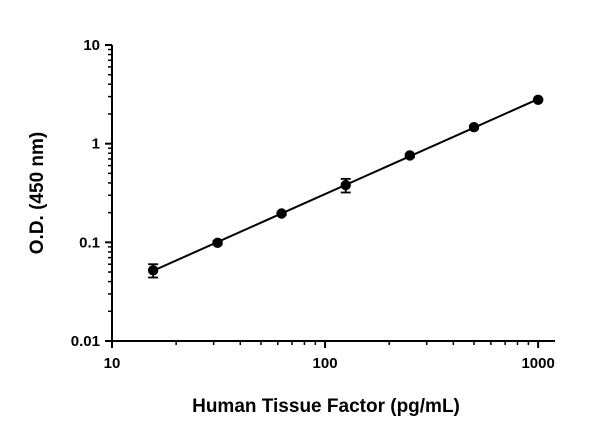 This screenshot has width=600, height=437. What do you see at coordinates (37, 193) in the screenshot?
I see `y-axis-label: O.D. (450 nm)` at bounding box center [37, 193].